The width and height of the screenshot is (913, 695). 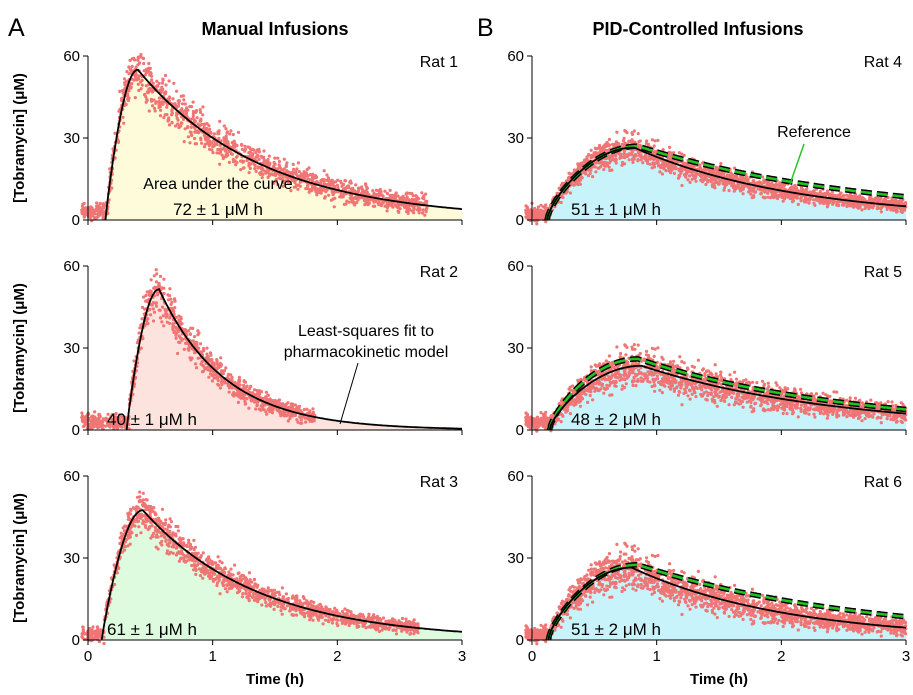 I want to click on rat-label: Rat 1, so click(x=439, y=62).